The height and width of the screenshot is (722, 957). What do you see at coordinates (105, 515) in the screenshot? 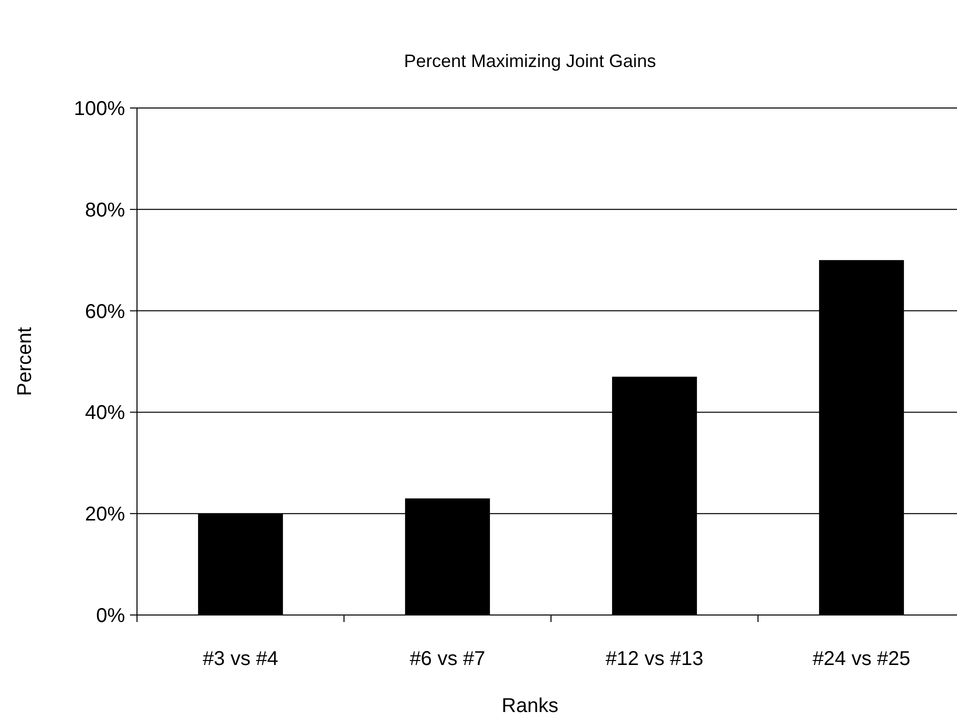
I see `y-tick-label: 20%` at bounding box center [105, 515].